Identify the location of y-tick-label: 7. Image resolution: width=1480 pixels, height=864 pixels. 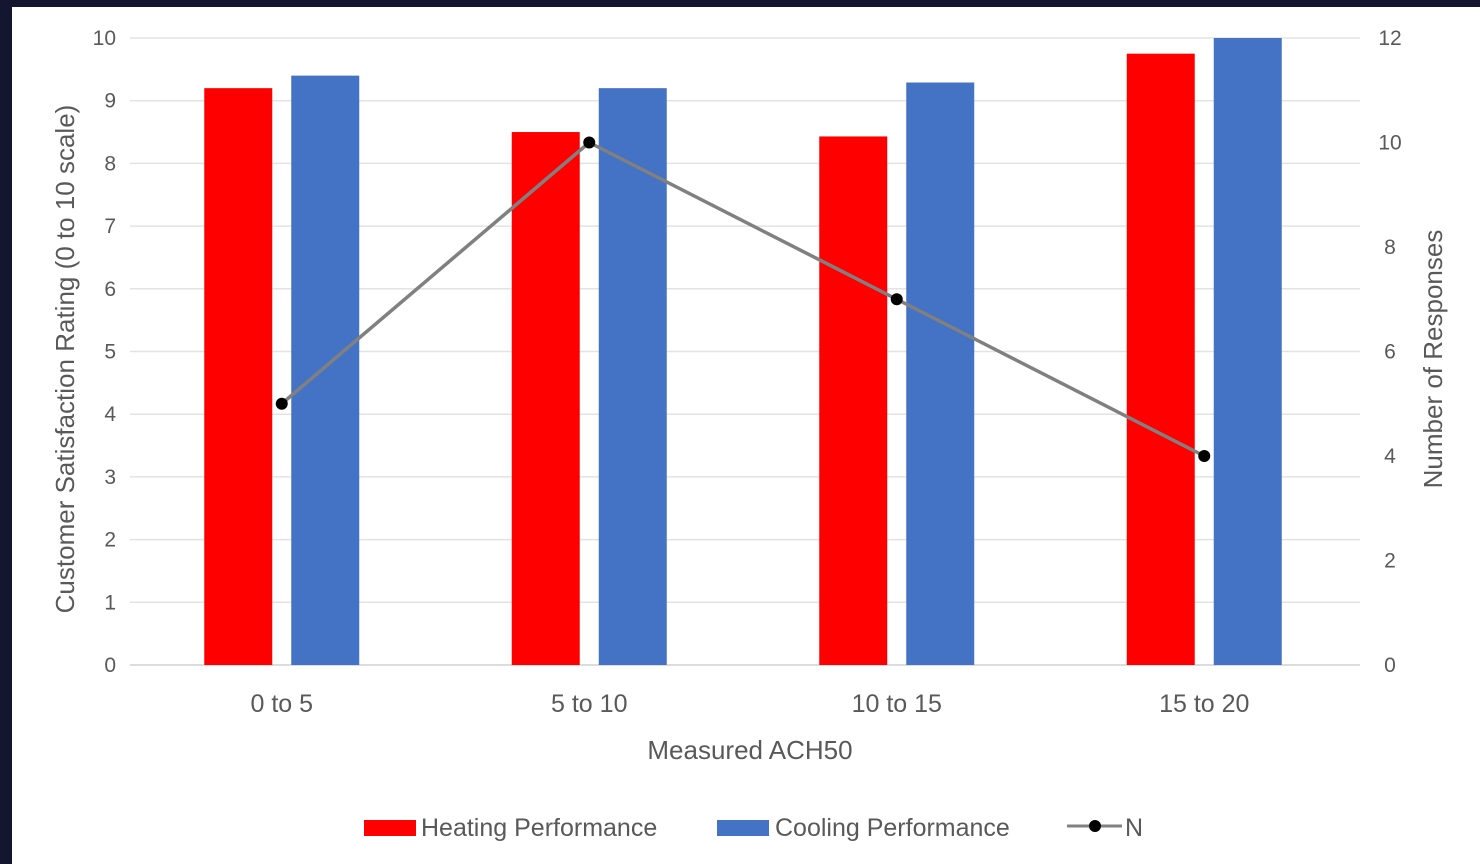
(110, 226).